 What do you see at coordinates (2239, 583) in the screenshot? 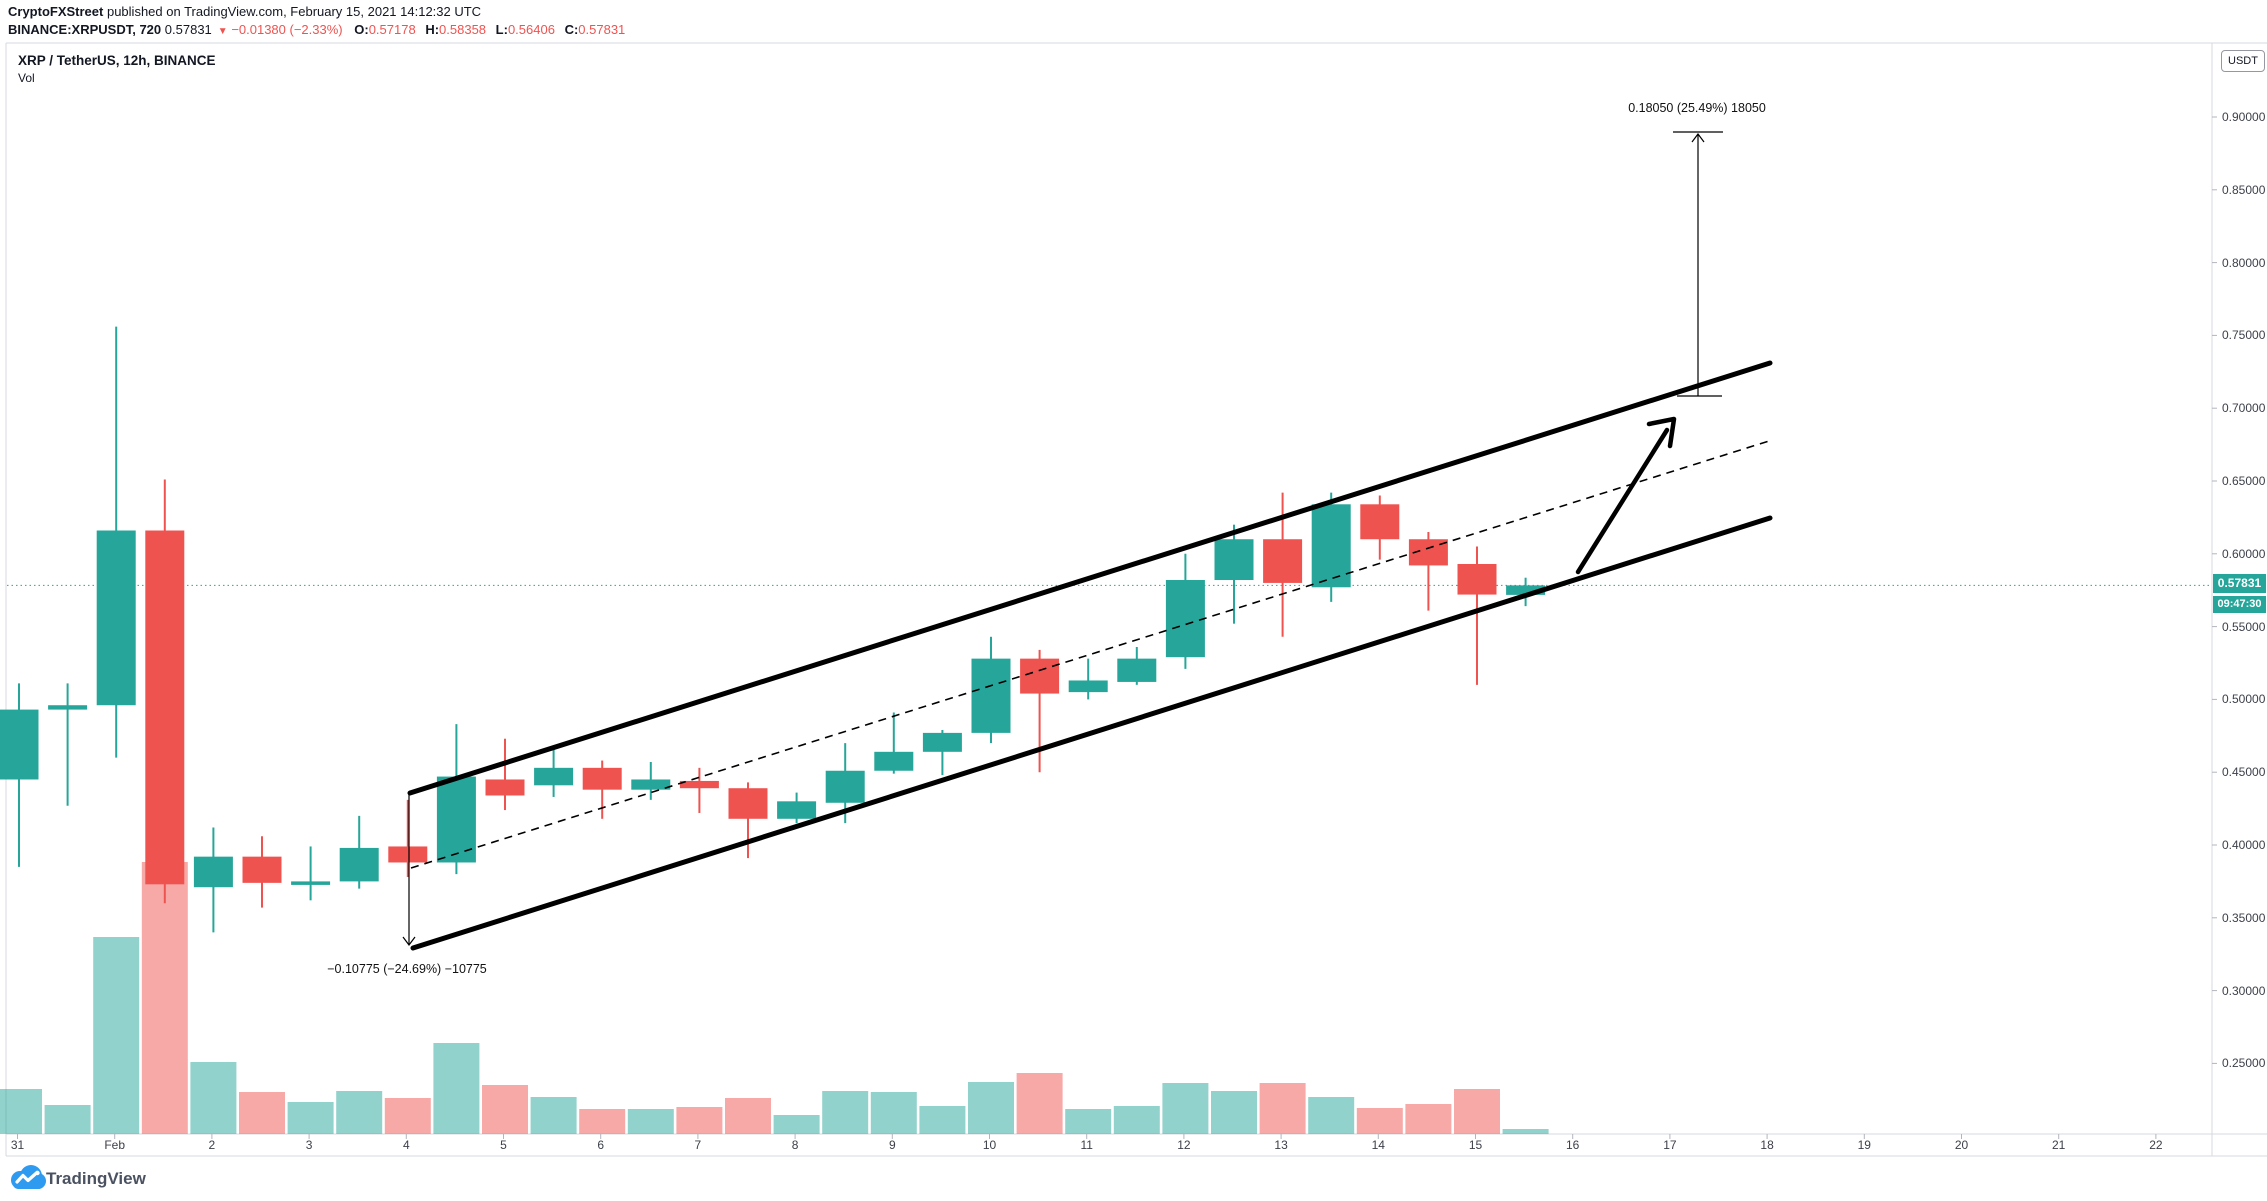
I see `current-price-badge: 0.57831` at bounding box center [2239, 583].